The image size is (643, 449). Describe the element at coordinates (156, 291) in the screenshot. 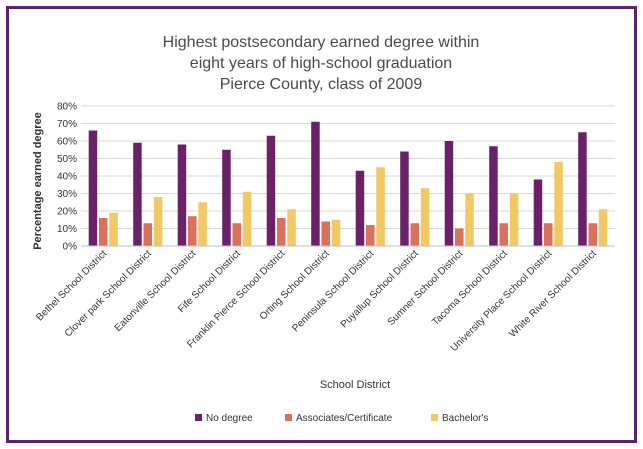

I see `x-category-label: Eatonville School District` at that location.